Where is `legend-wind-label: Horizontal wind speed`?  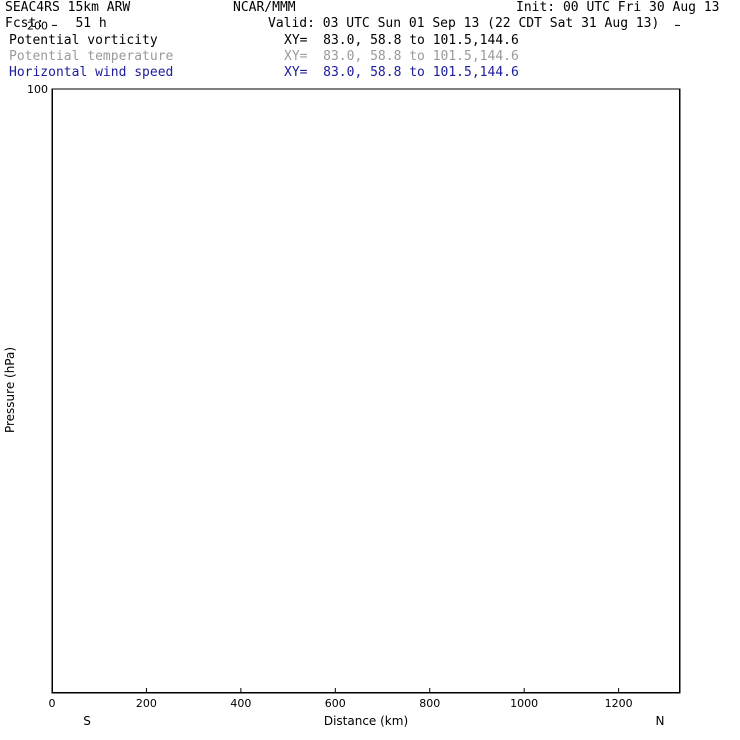 legend-wind-label: Horizontal wind speed is located at coordinates (91, 72).